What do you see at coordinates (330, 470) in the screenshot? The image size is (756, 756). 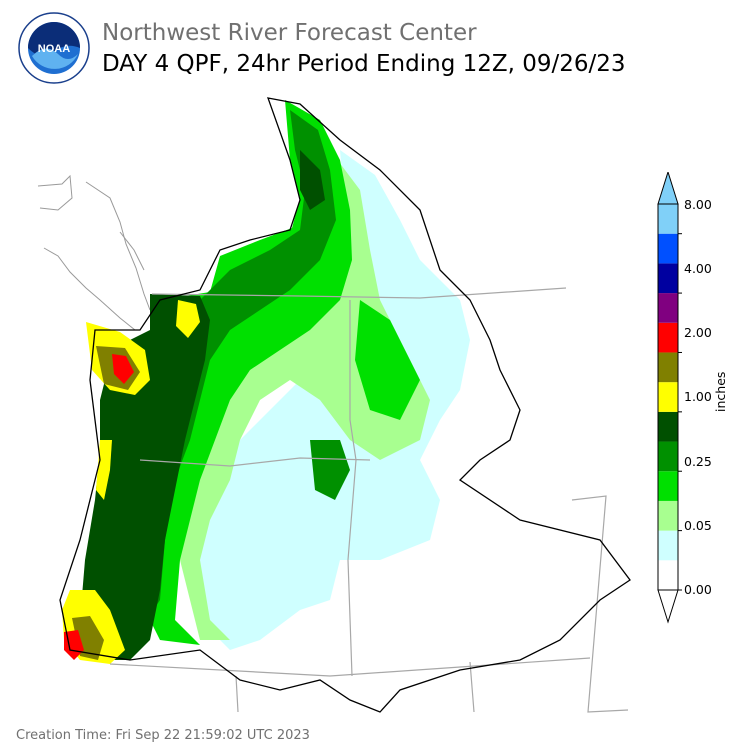 I see `precip-medium-green-center` at bounding box center [330, 470].